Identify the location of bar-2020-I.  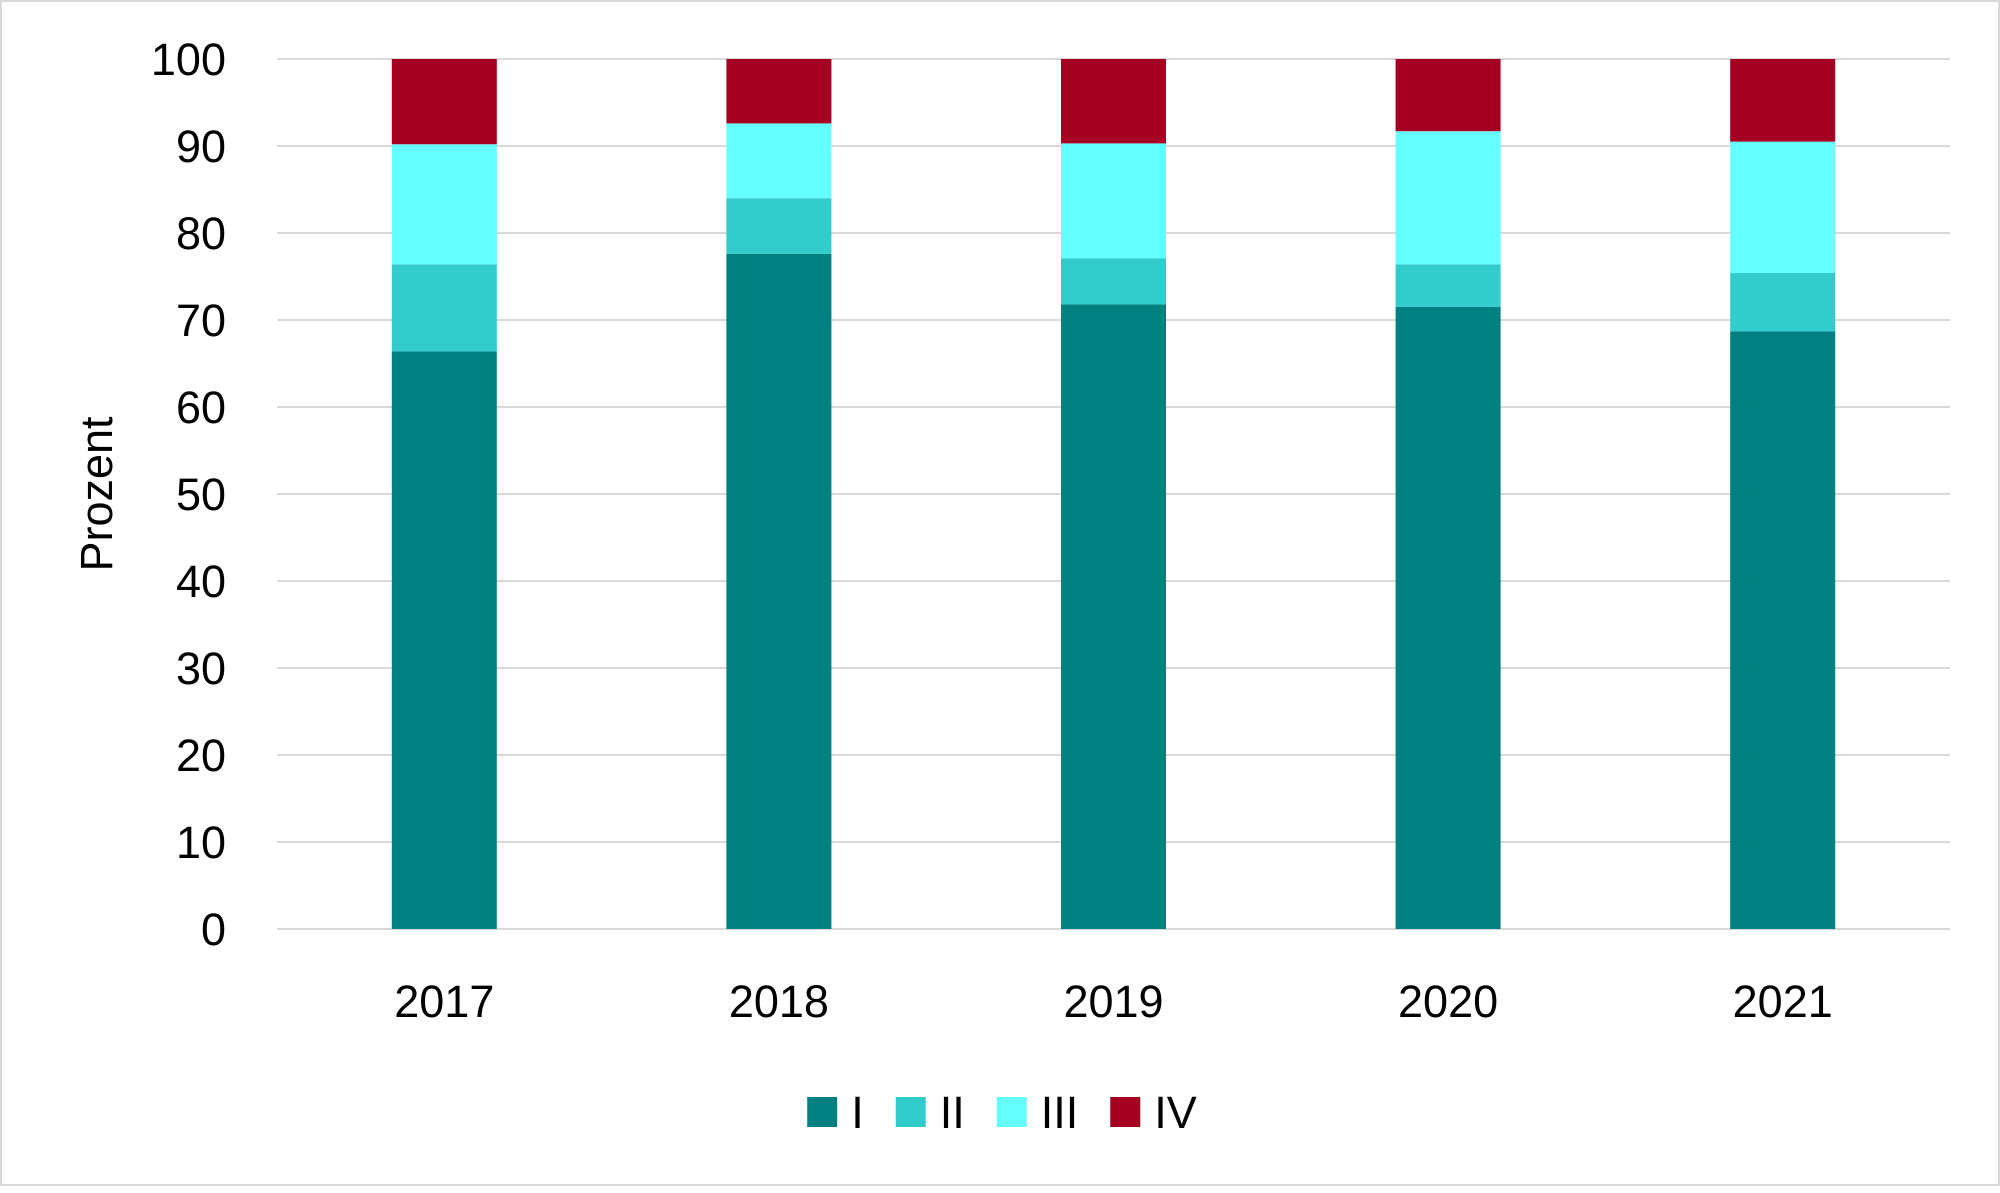
(1448, 617).